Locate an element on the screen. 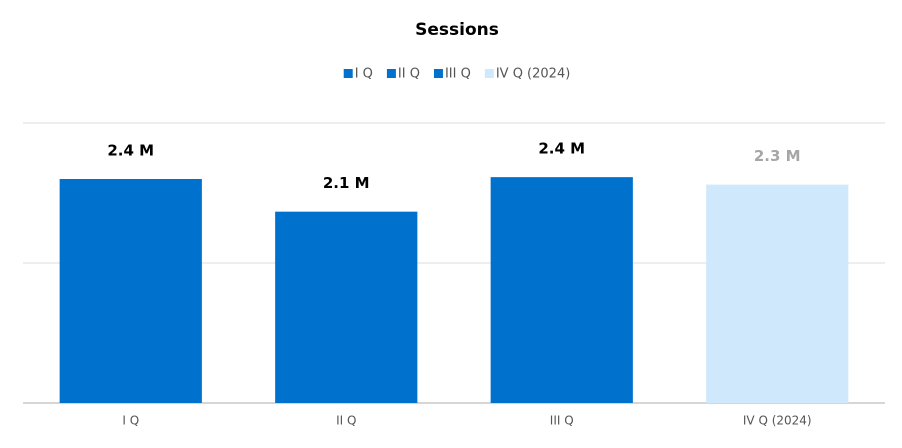 The width and height of the screenshot is (902, 448). legend-label: III Q is located at coordinates (458, 74).